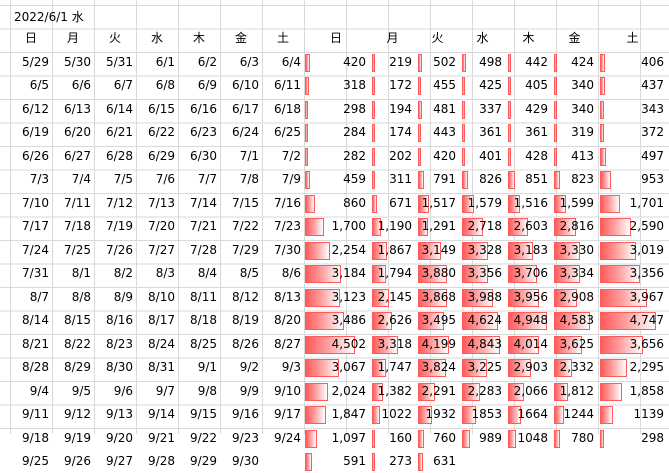 The height and width of the screenshot is (473, 669). What do you see at coordinates (35, 61) in the screenshot?
I see `calendar-date-cell: 5/29` at bounding box center [35, 61].